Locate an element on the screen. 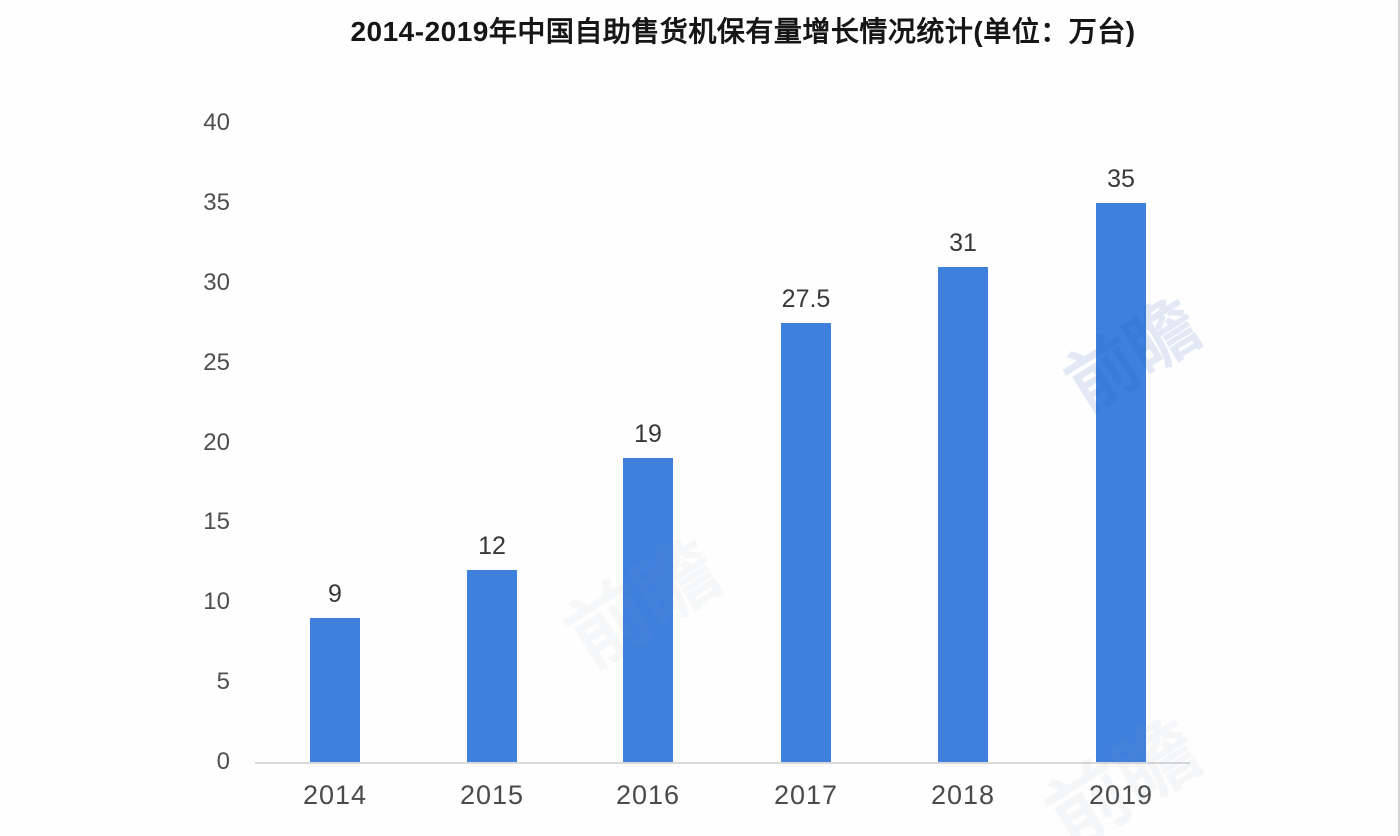  y-tick-label: 20 is located at coordinates (216, 442).